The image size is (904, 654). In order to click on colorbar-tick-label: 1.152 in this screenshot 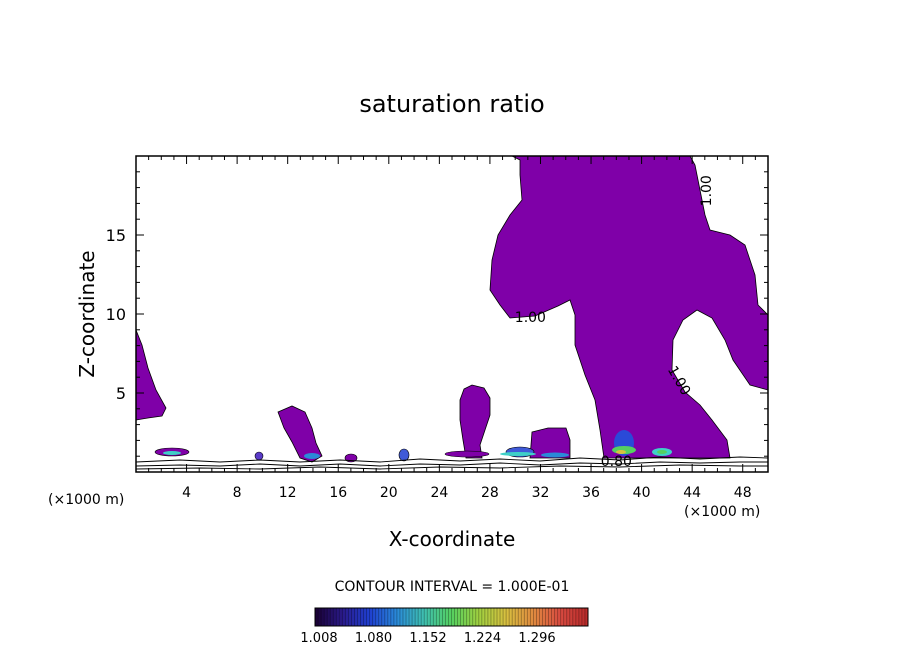, I will do `click(427, 638)`.